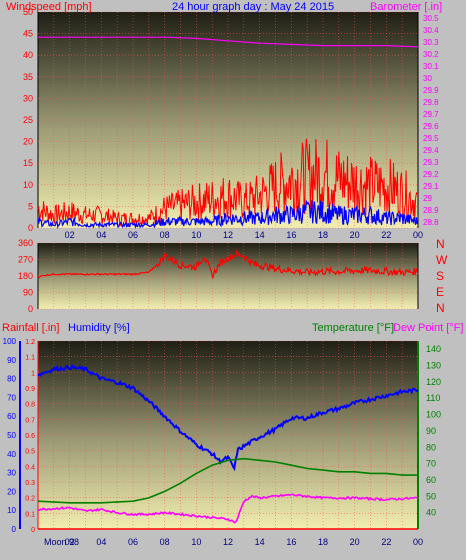 This screenshot has width=466, height=560. I want to click on barometer-tick-label: 29, so click(427, 198).